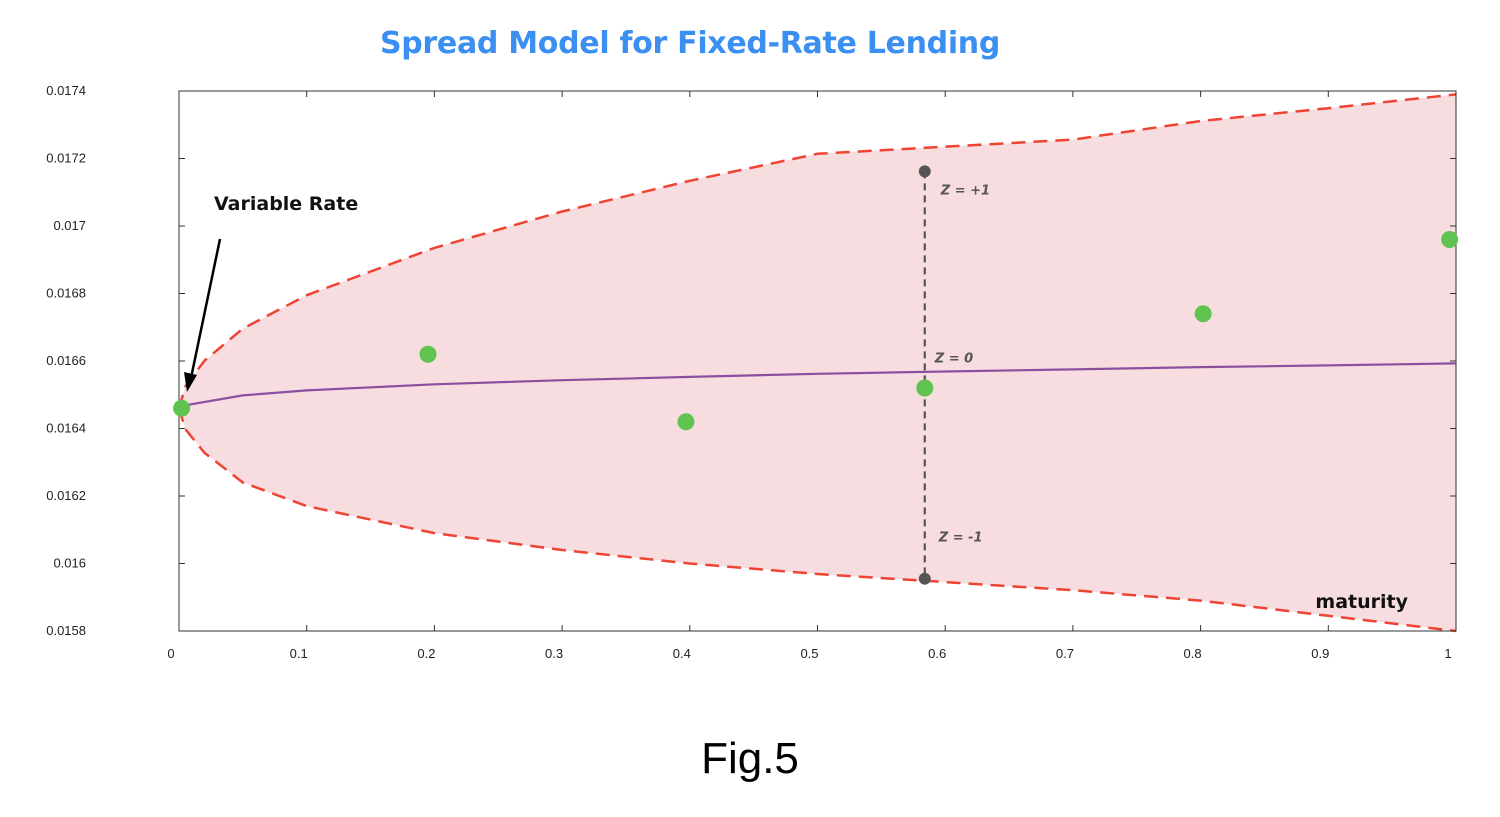  Describe the element at coordinates (66, 495) in the screenshot. I see `y-tick-label: 0.0162` at that location.